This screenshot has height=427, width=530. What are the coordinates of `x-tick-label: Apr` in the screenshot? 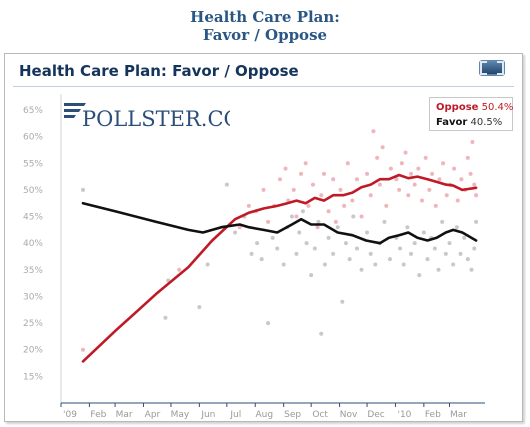 It's located at (153, 415).